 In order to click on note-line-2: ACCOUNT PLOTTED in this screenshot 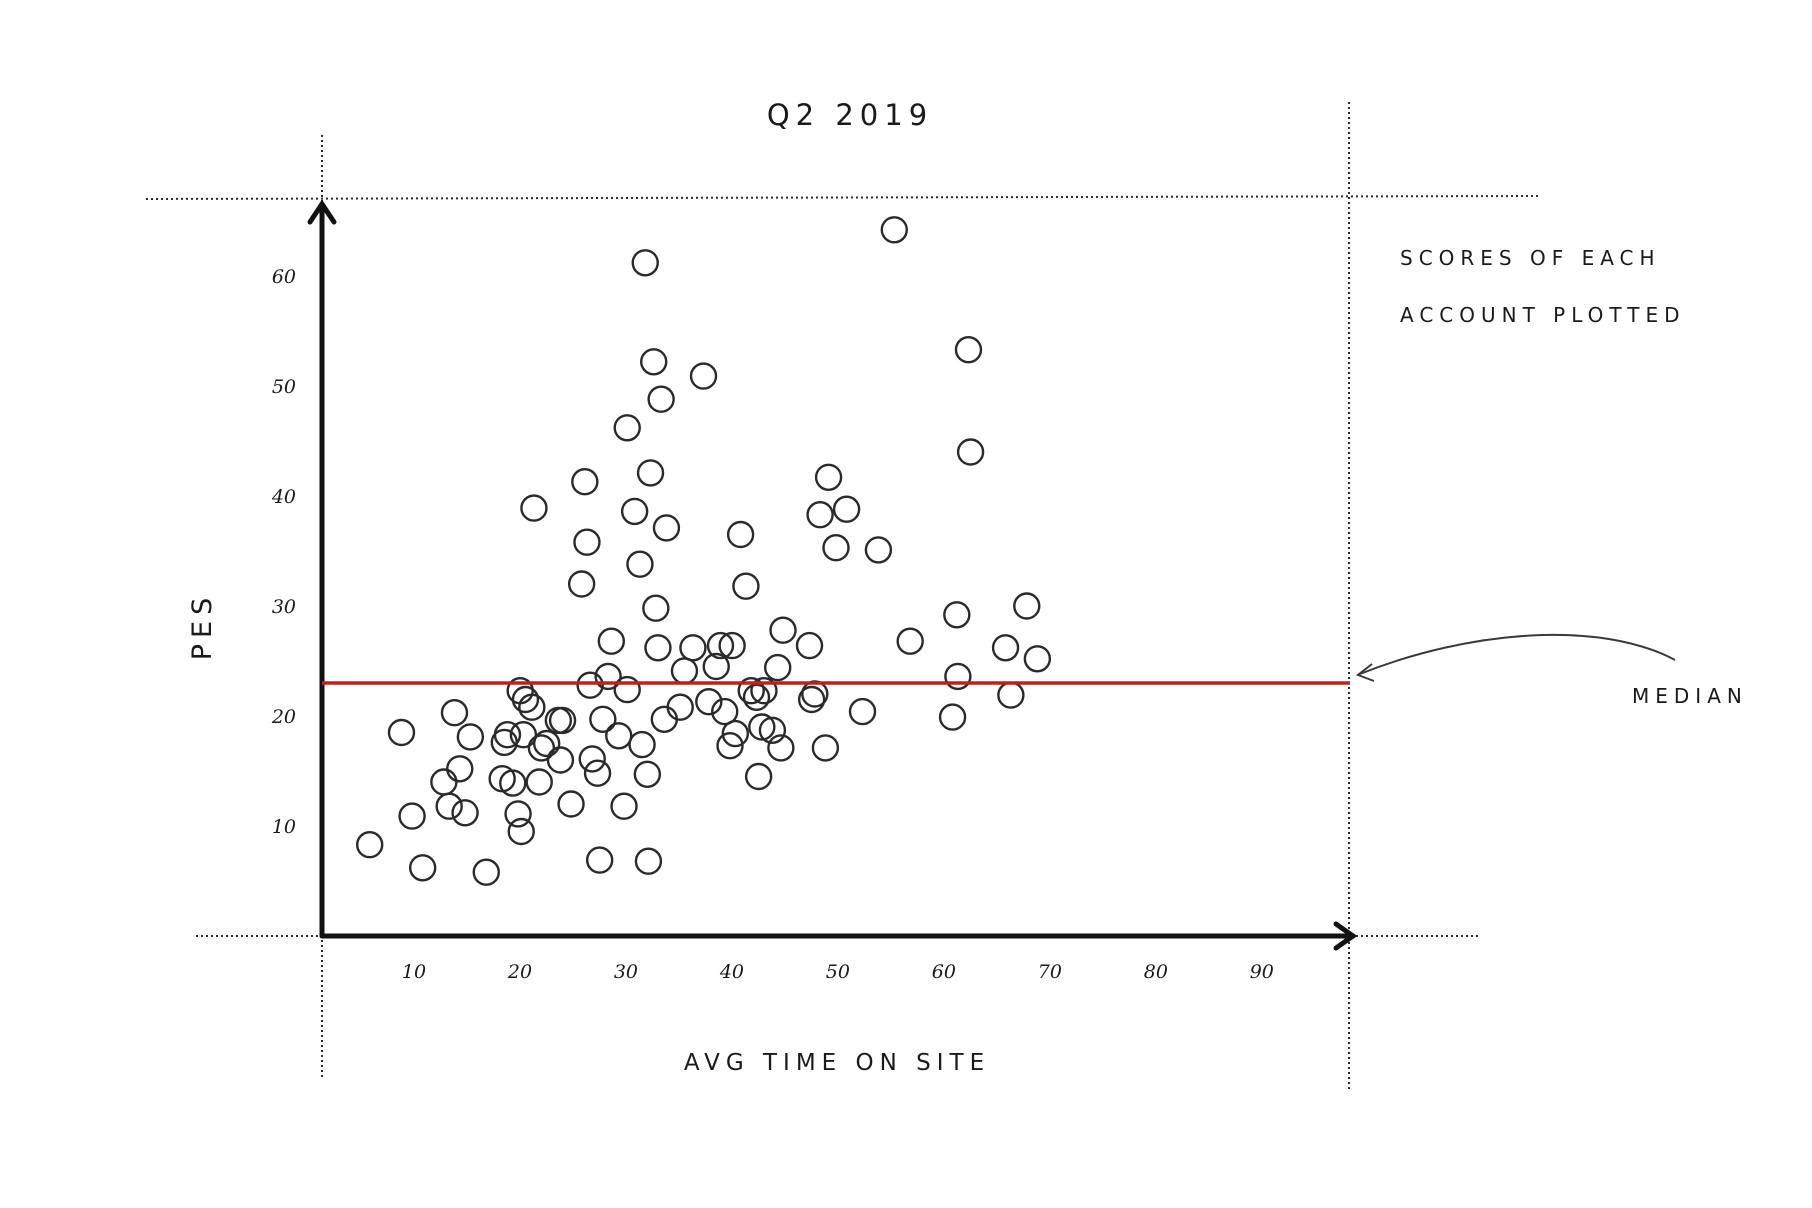, I will do `click(1543, 315)`.